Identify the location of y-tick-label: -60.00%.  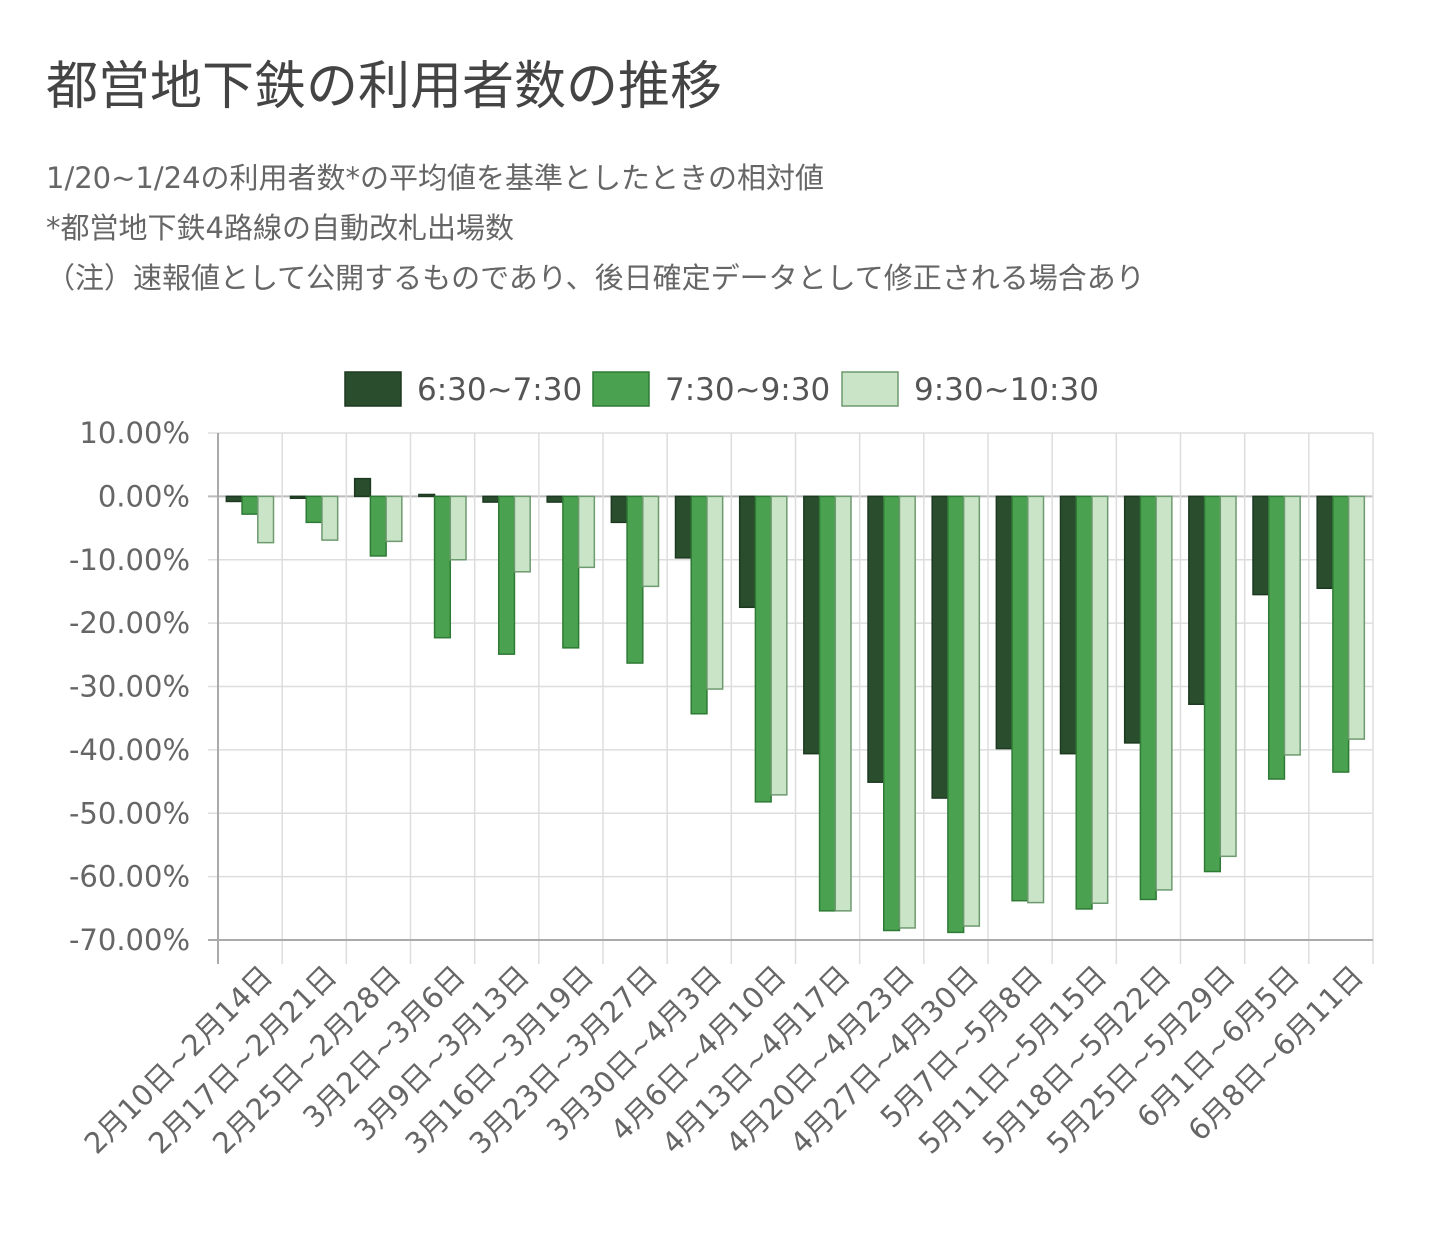
(129, 877).